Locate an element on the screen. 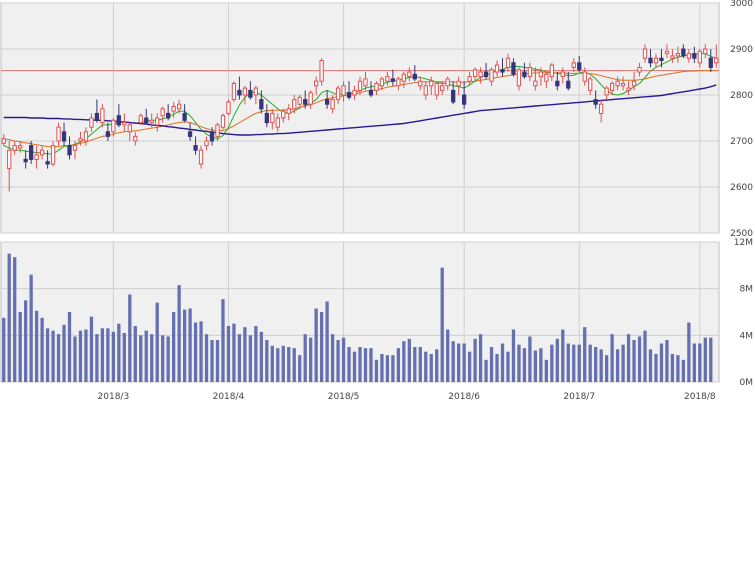 The height and width of the screenshot is (564, 755). x-tick-label: 2018/3 is located at coordinates (114, 397).